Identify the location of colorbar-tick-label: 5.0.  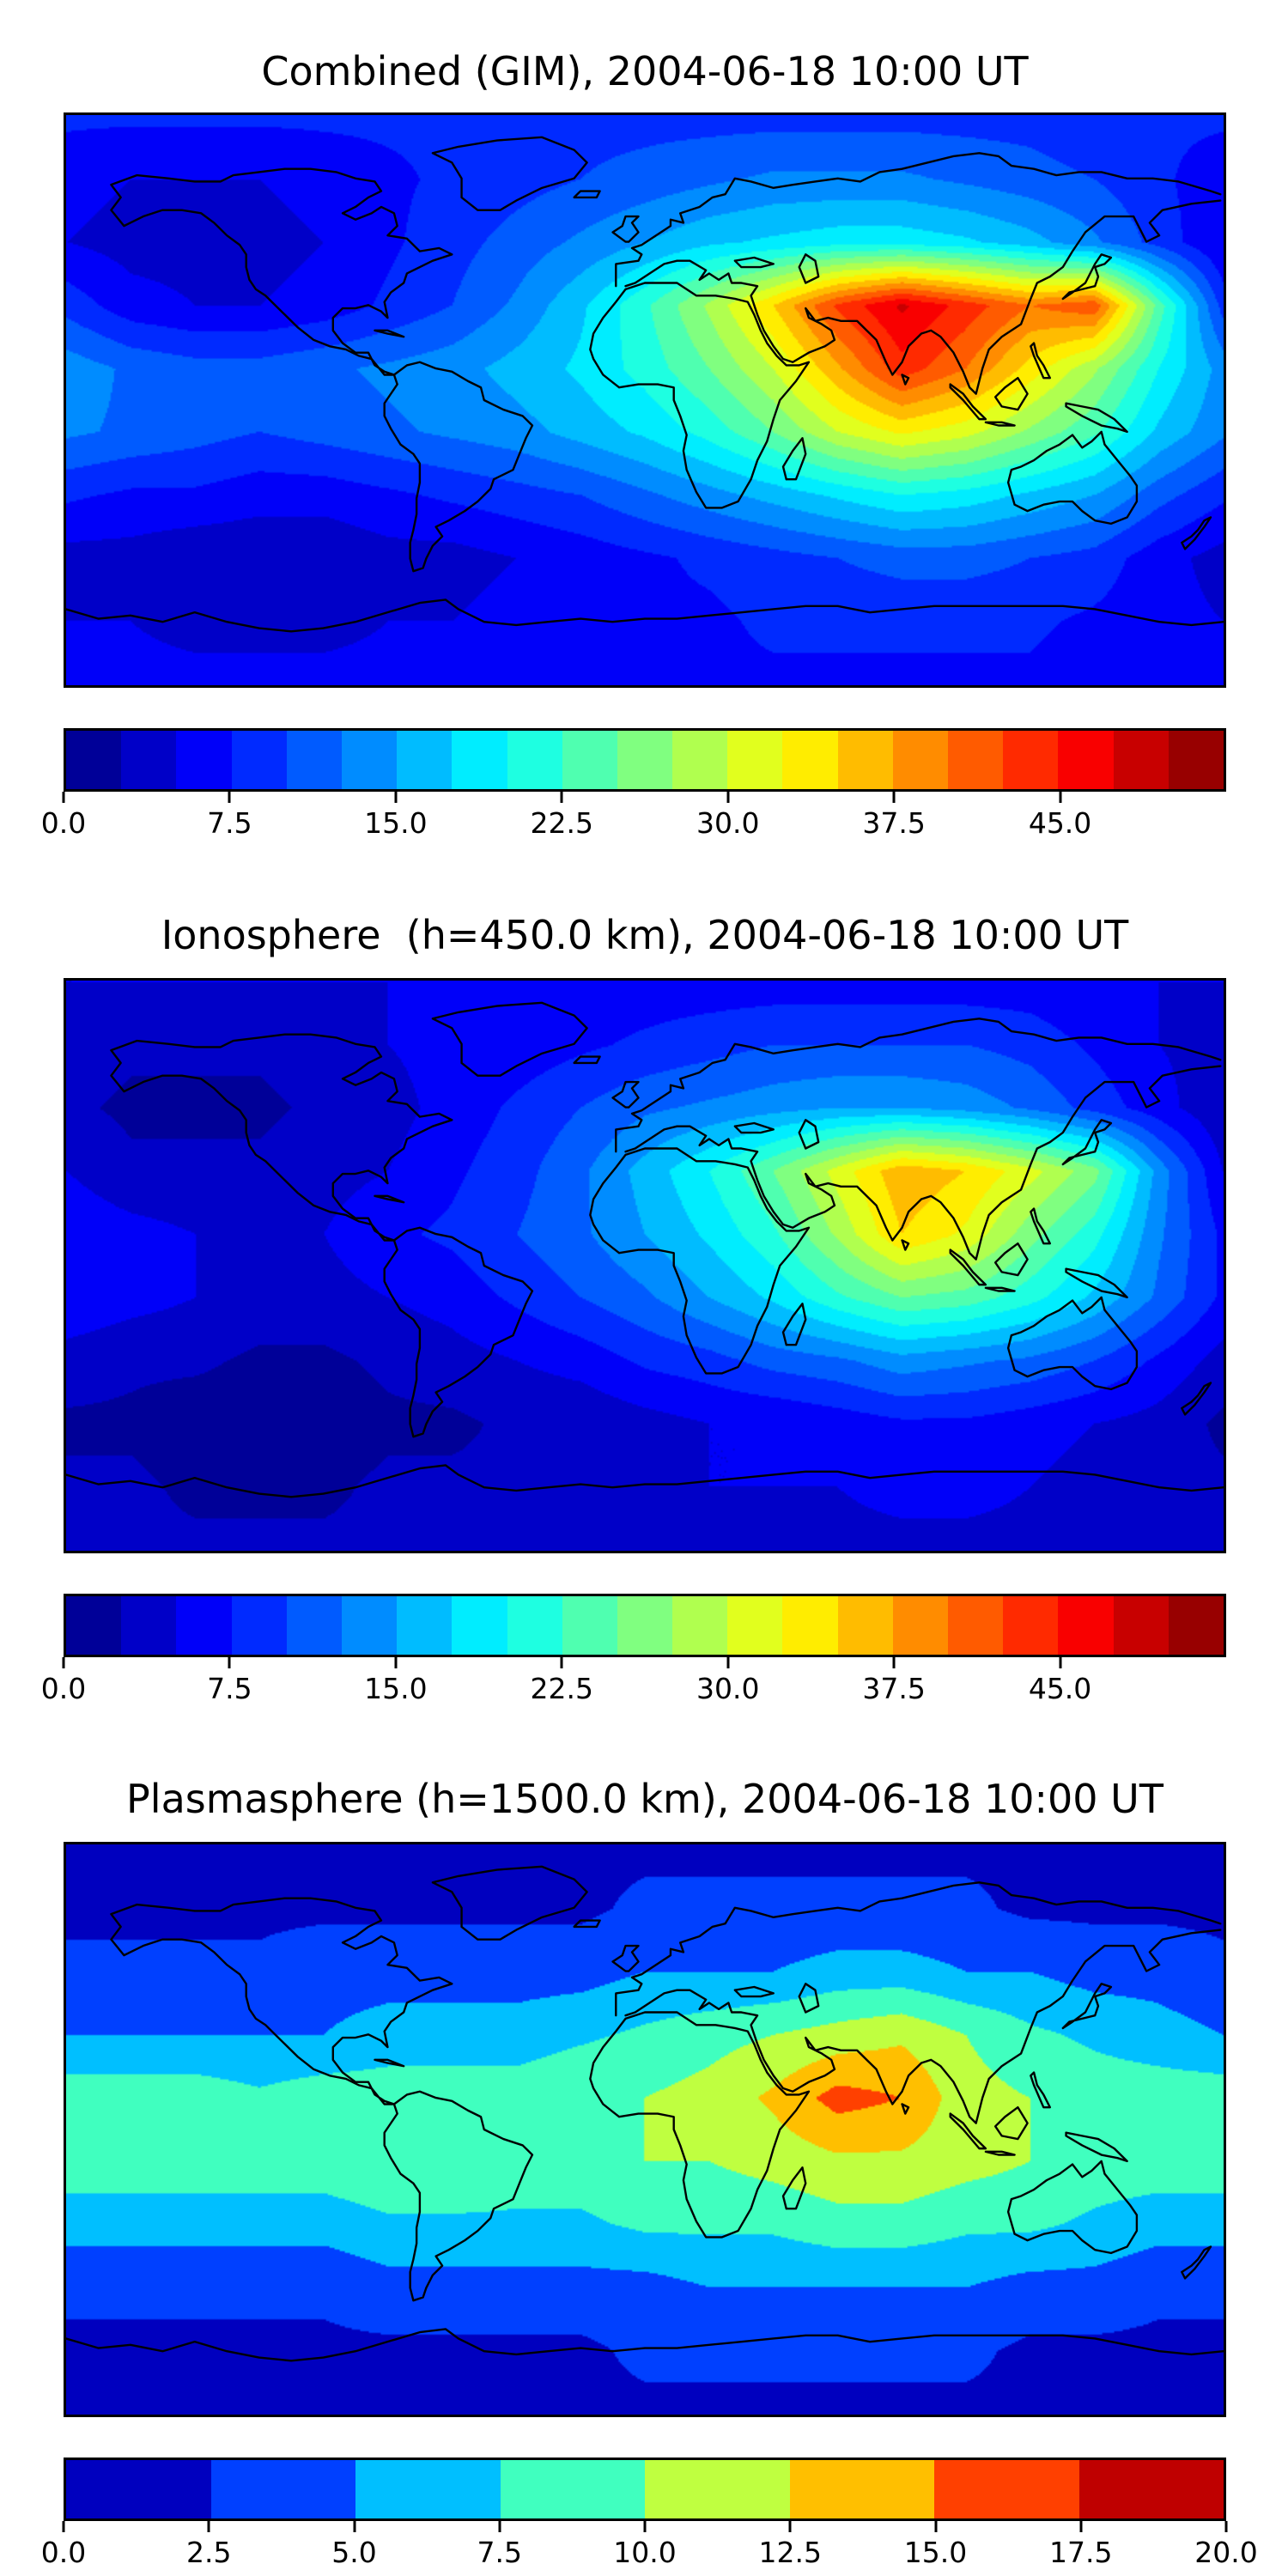
(354, 2552).